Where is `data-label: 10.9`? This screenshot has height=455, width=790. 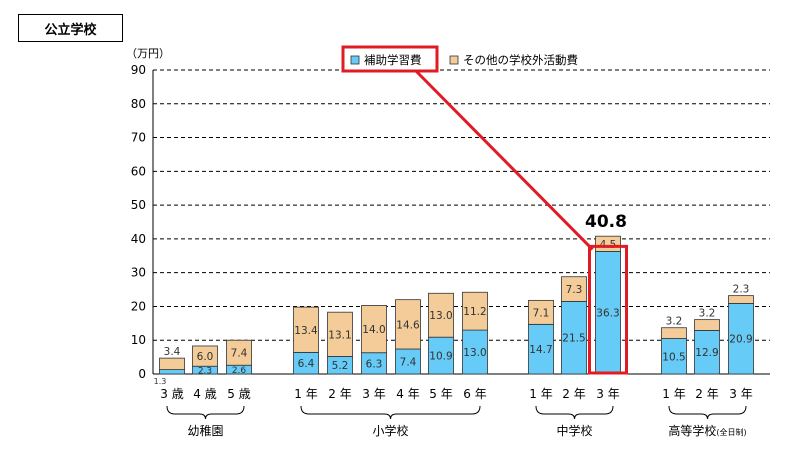 data-label: 10.9 is located at coordinates (440, 357).